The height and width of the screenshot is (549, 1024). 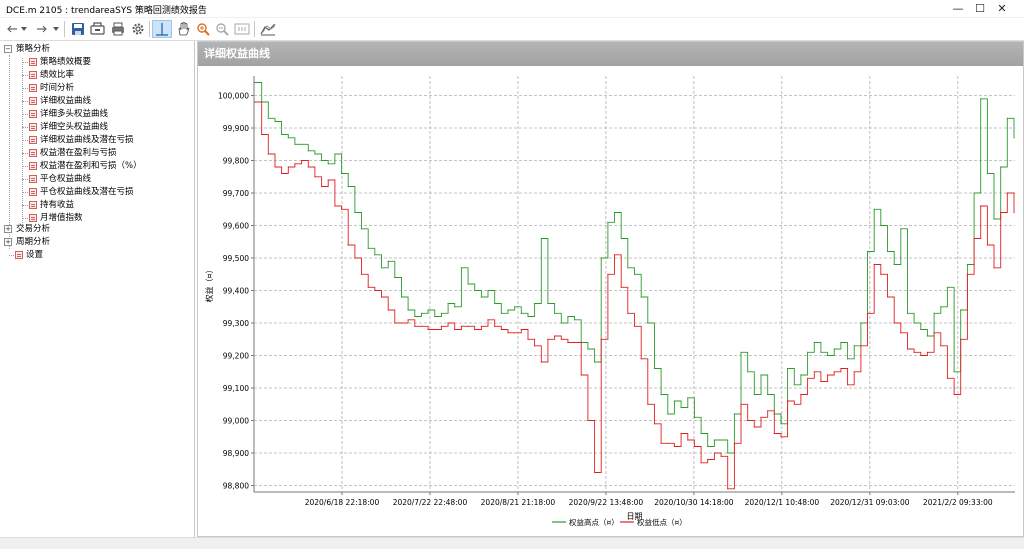 I want to click on pan-hand-icon, so click(x=183, y=29).